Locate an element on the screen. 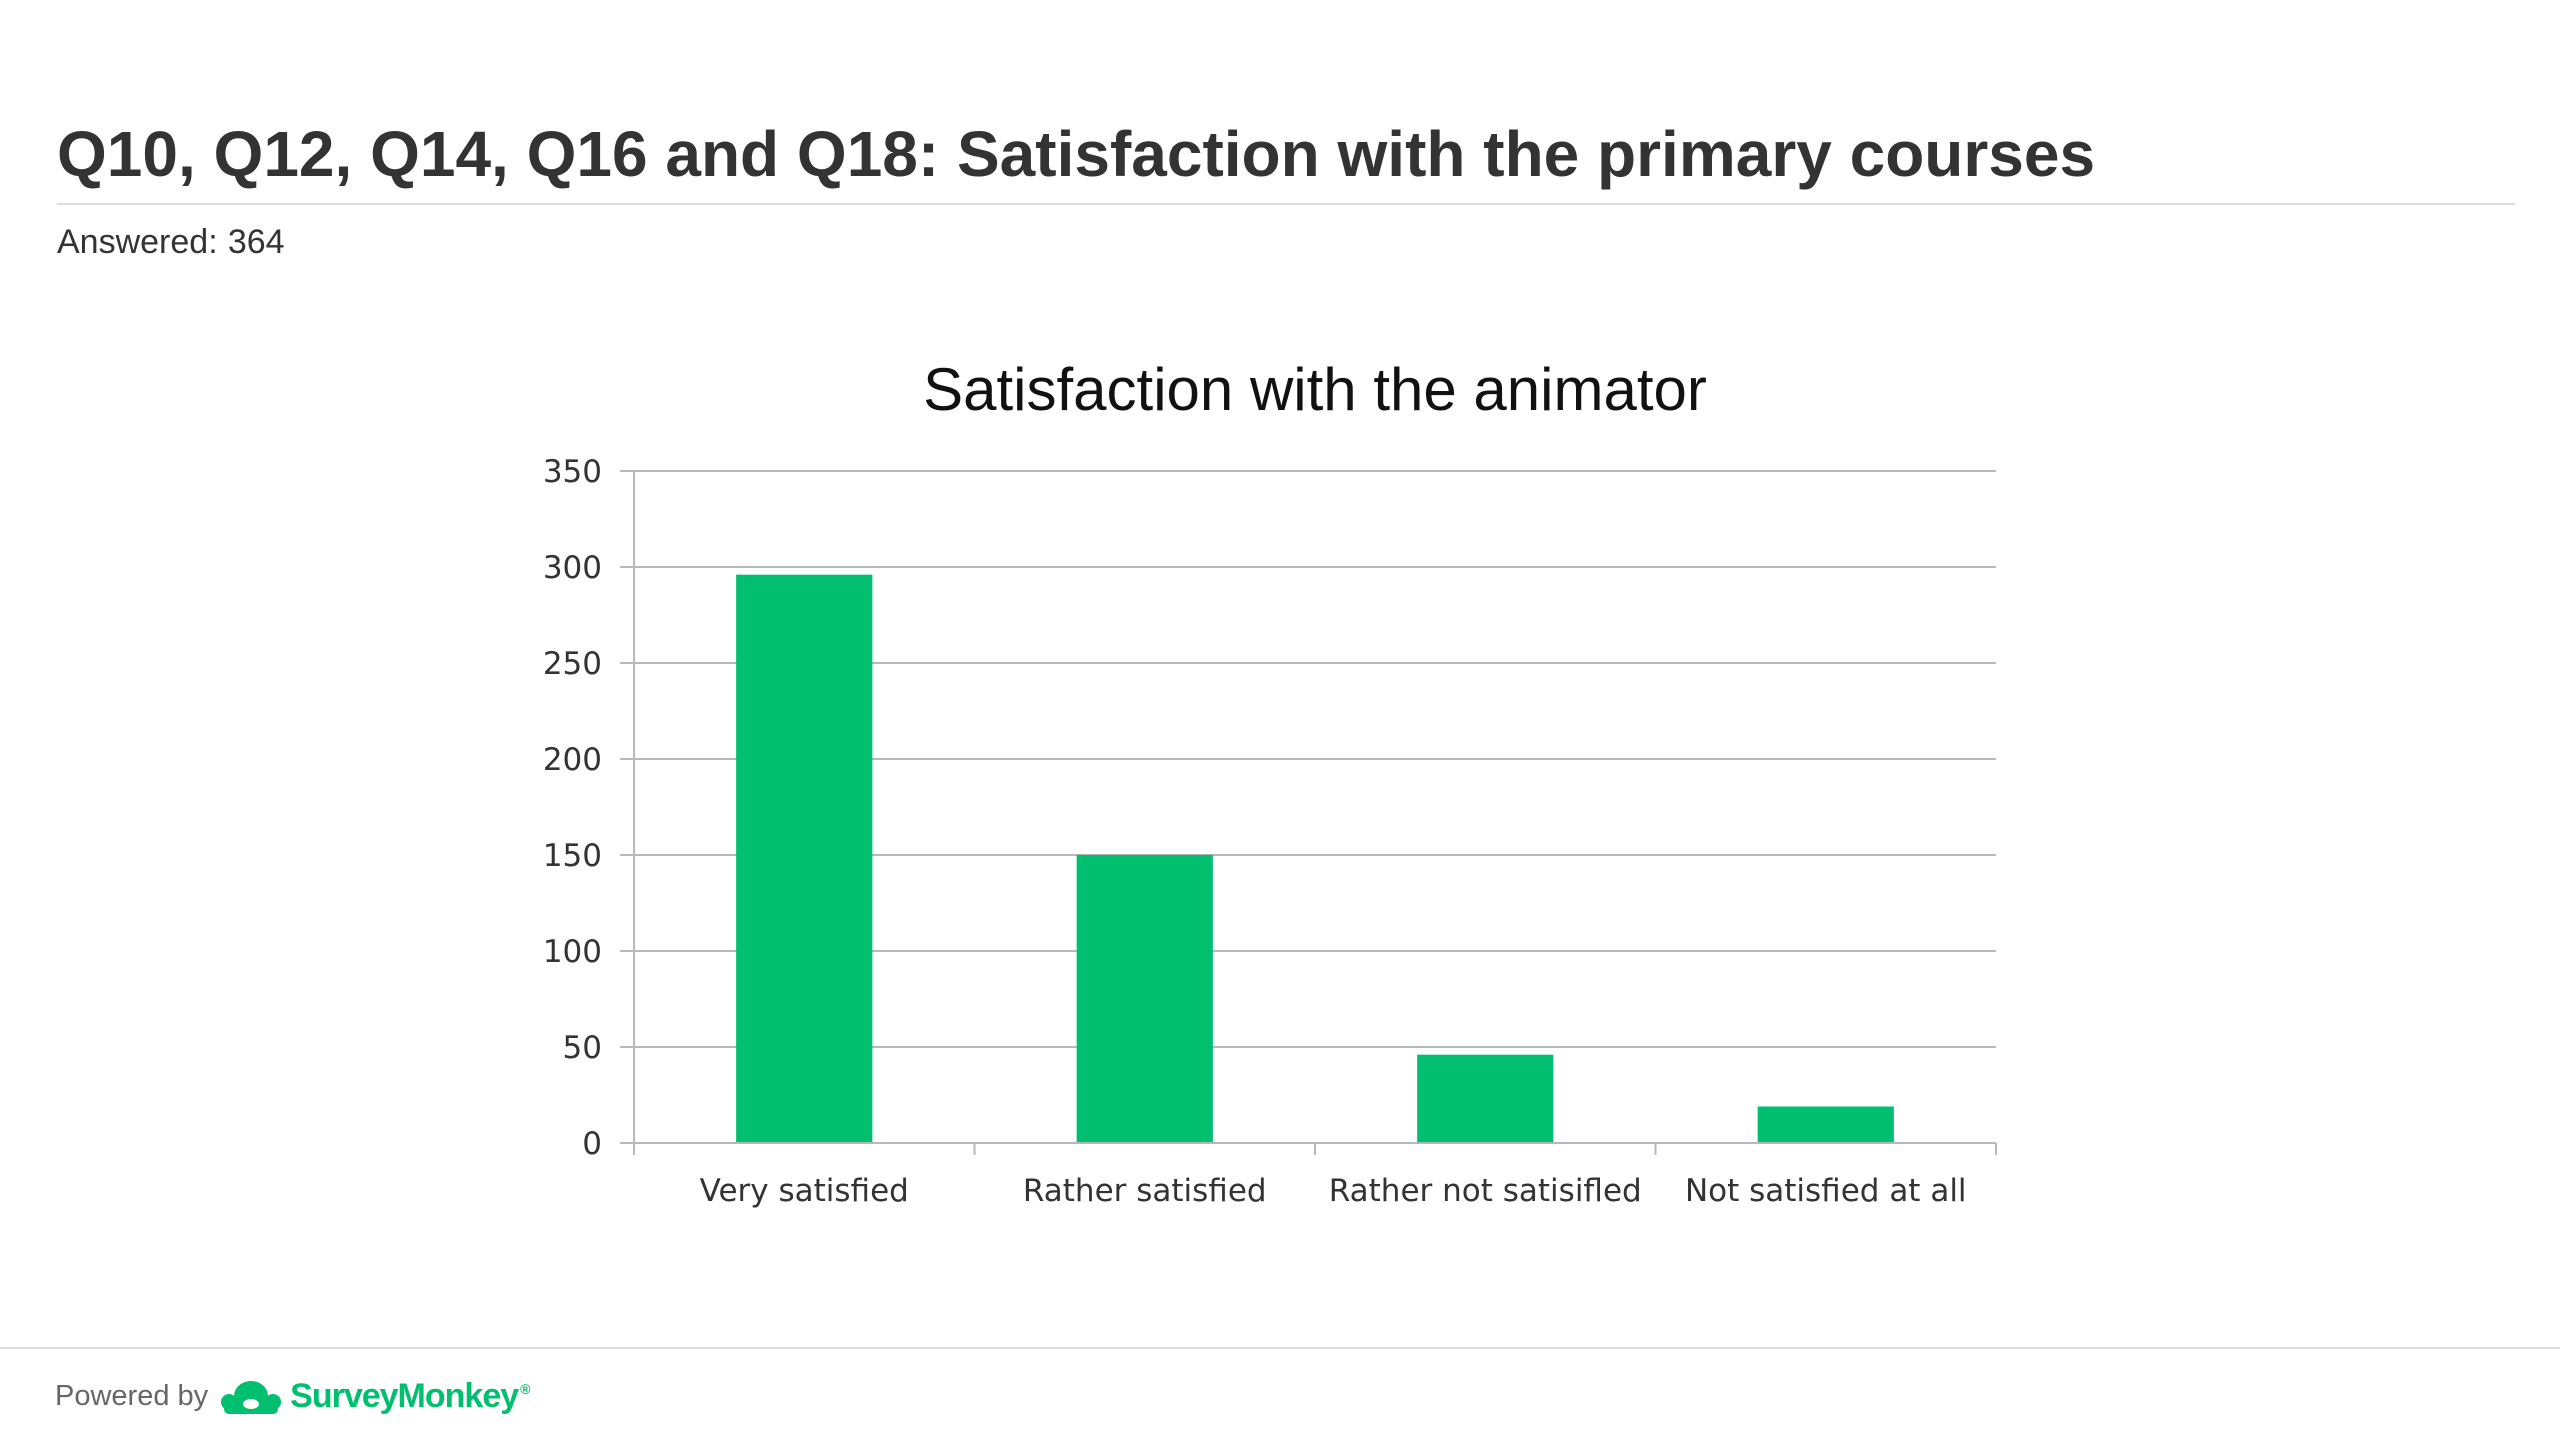  brand-registered-mark: ® is located at coordinates (525, 1389).